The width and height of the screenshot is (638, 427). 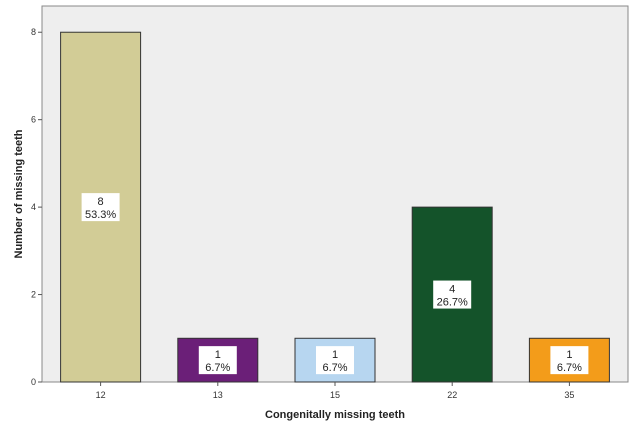 What do you see at coordinates (335, 395) in the screenshot?
I see `x-tick-label: 15` at bounding box center [335, 395].